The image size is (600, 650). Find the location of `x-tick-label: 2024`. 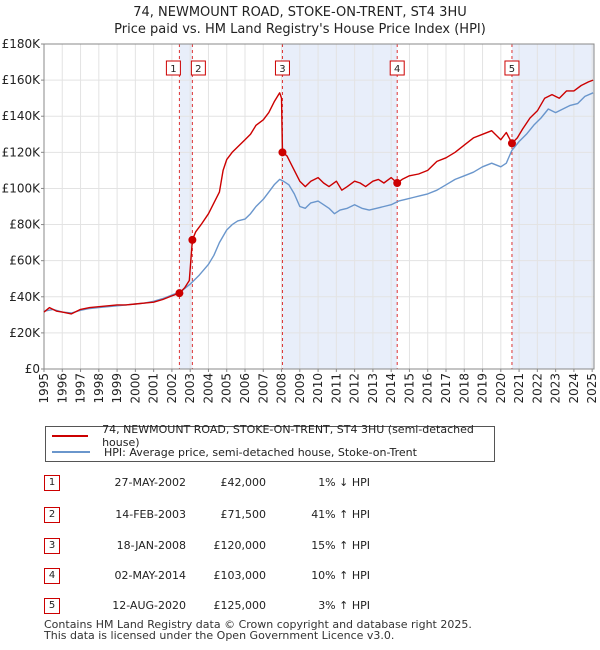

x-tick-label: 2024 is located at coordinates (574, 388).